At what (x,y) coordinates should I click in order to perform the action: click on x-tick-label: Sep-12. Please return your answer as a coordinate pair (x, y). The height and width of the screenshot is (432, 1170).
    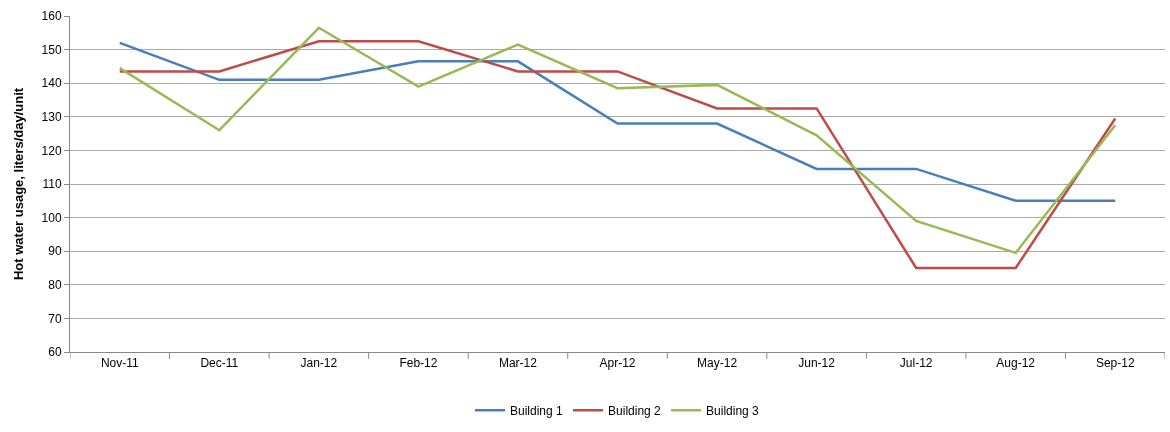
    Looking at the image, I should click on (1115, 363).